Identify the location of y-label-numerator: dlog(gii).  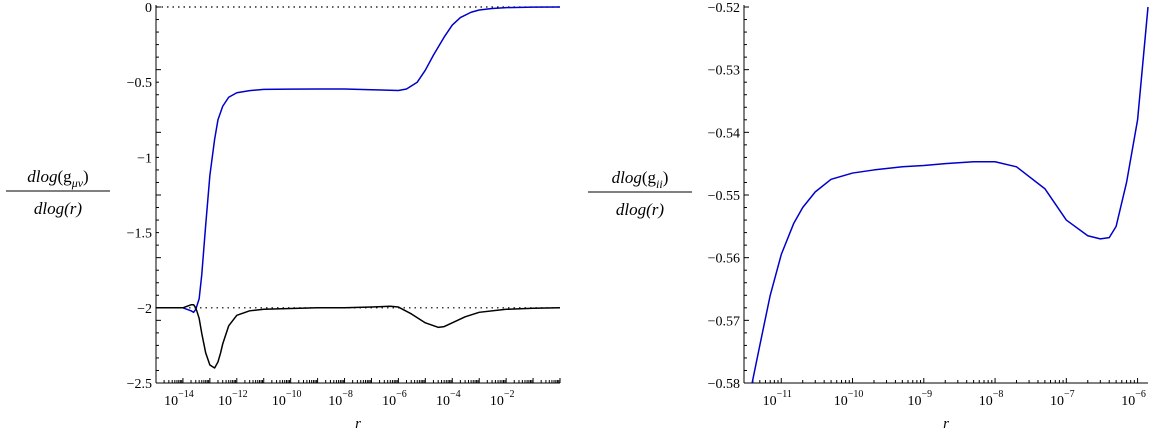
(640, 179).